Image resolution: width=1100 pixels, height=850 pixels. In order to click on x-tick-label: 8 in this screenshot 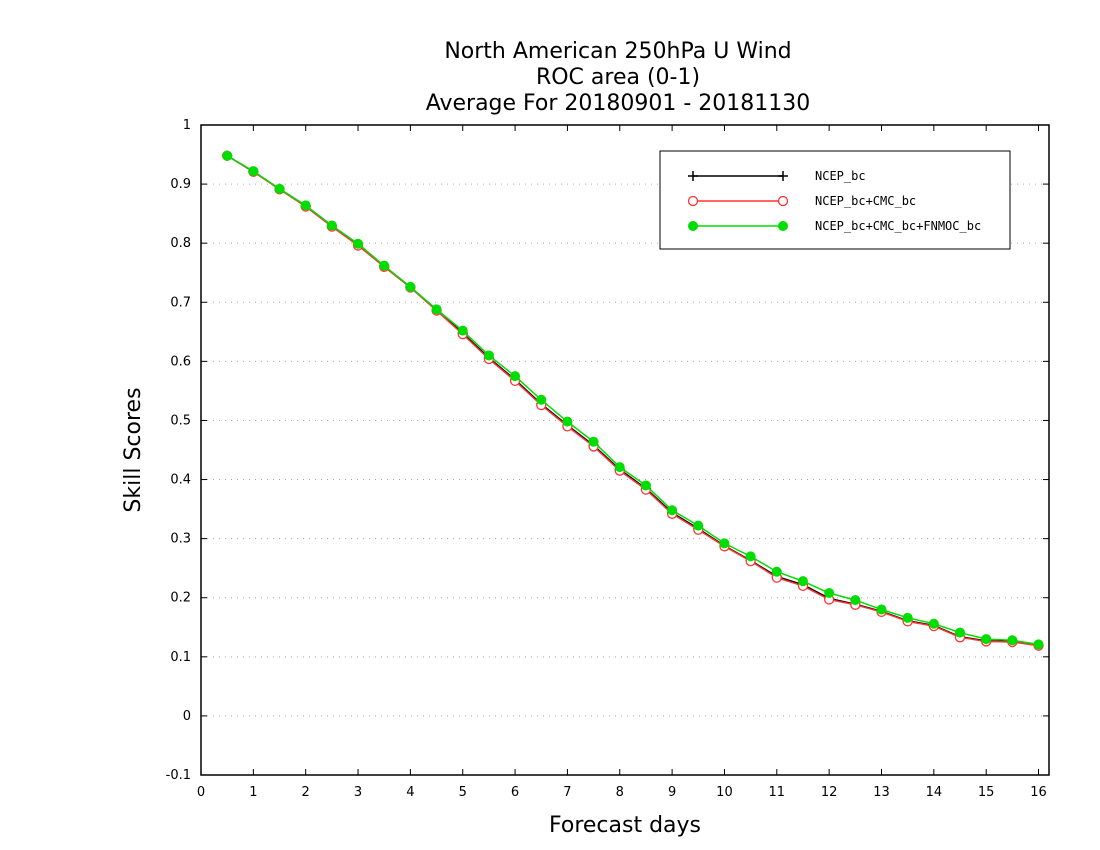, I will do `click(620, 792)`.